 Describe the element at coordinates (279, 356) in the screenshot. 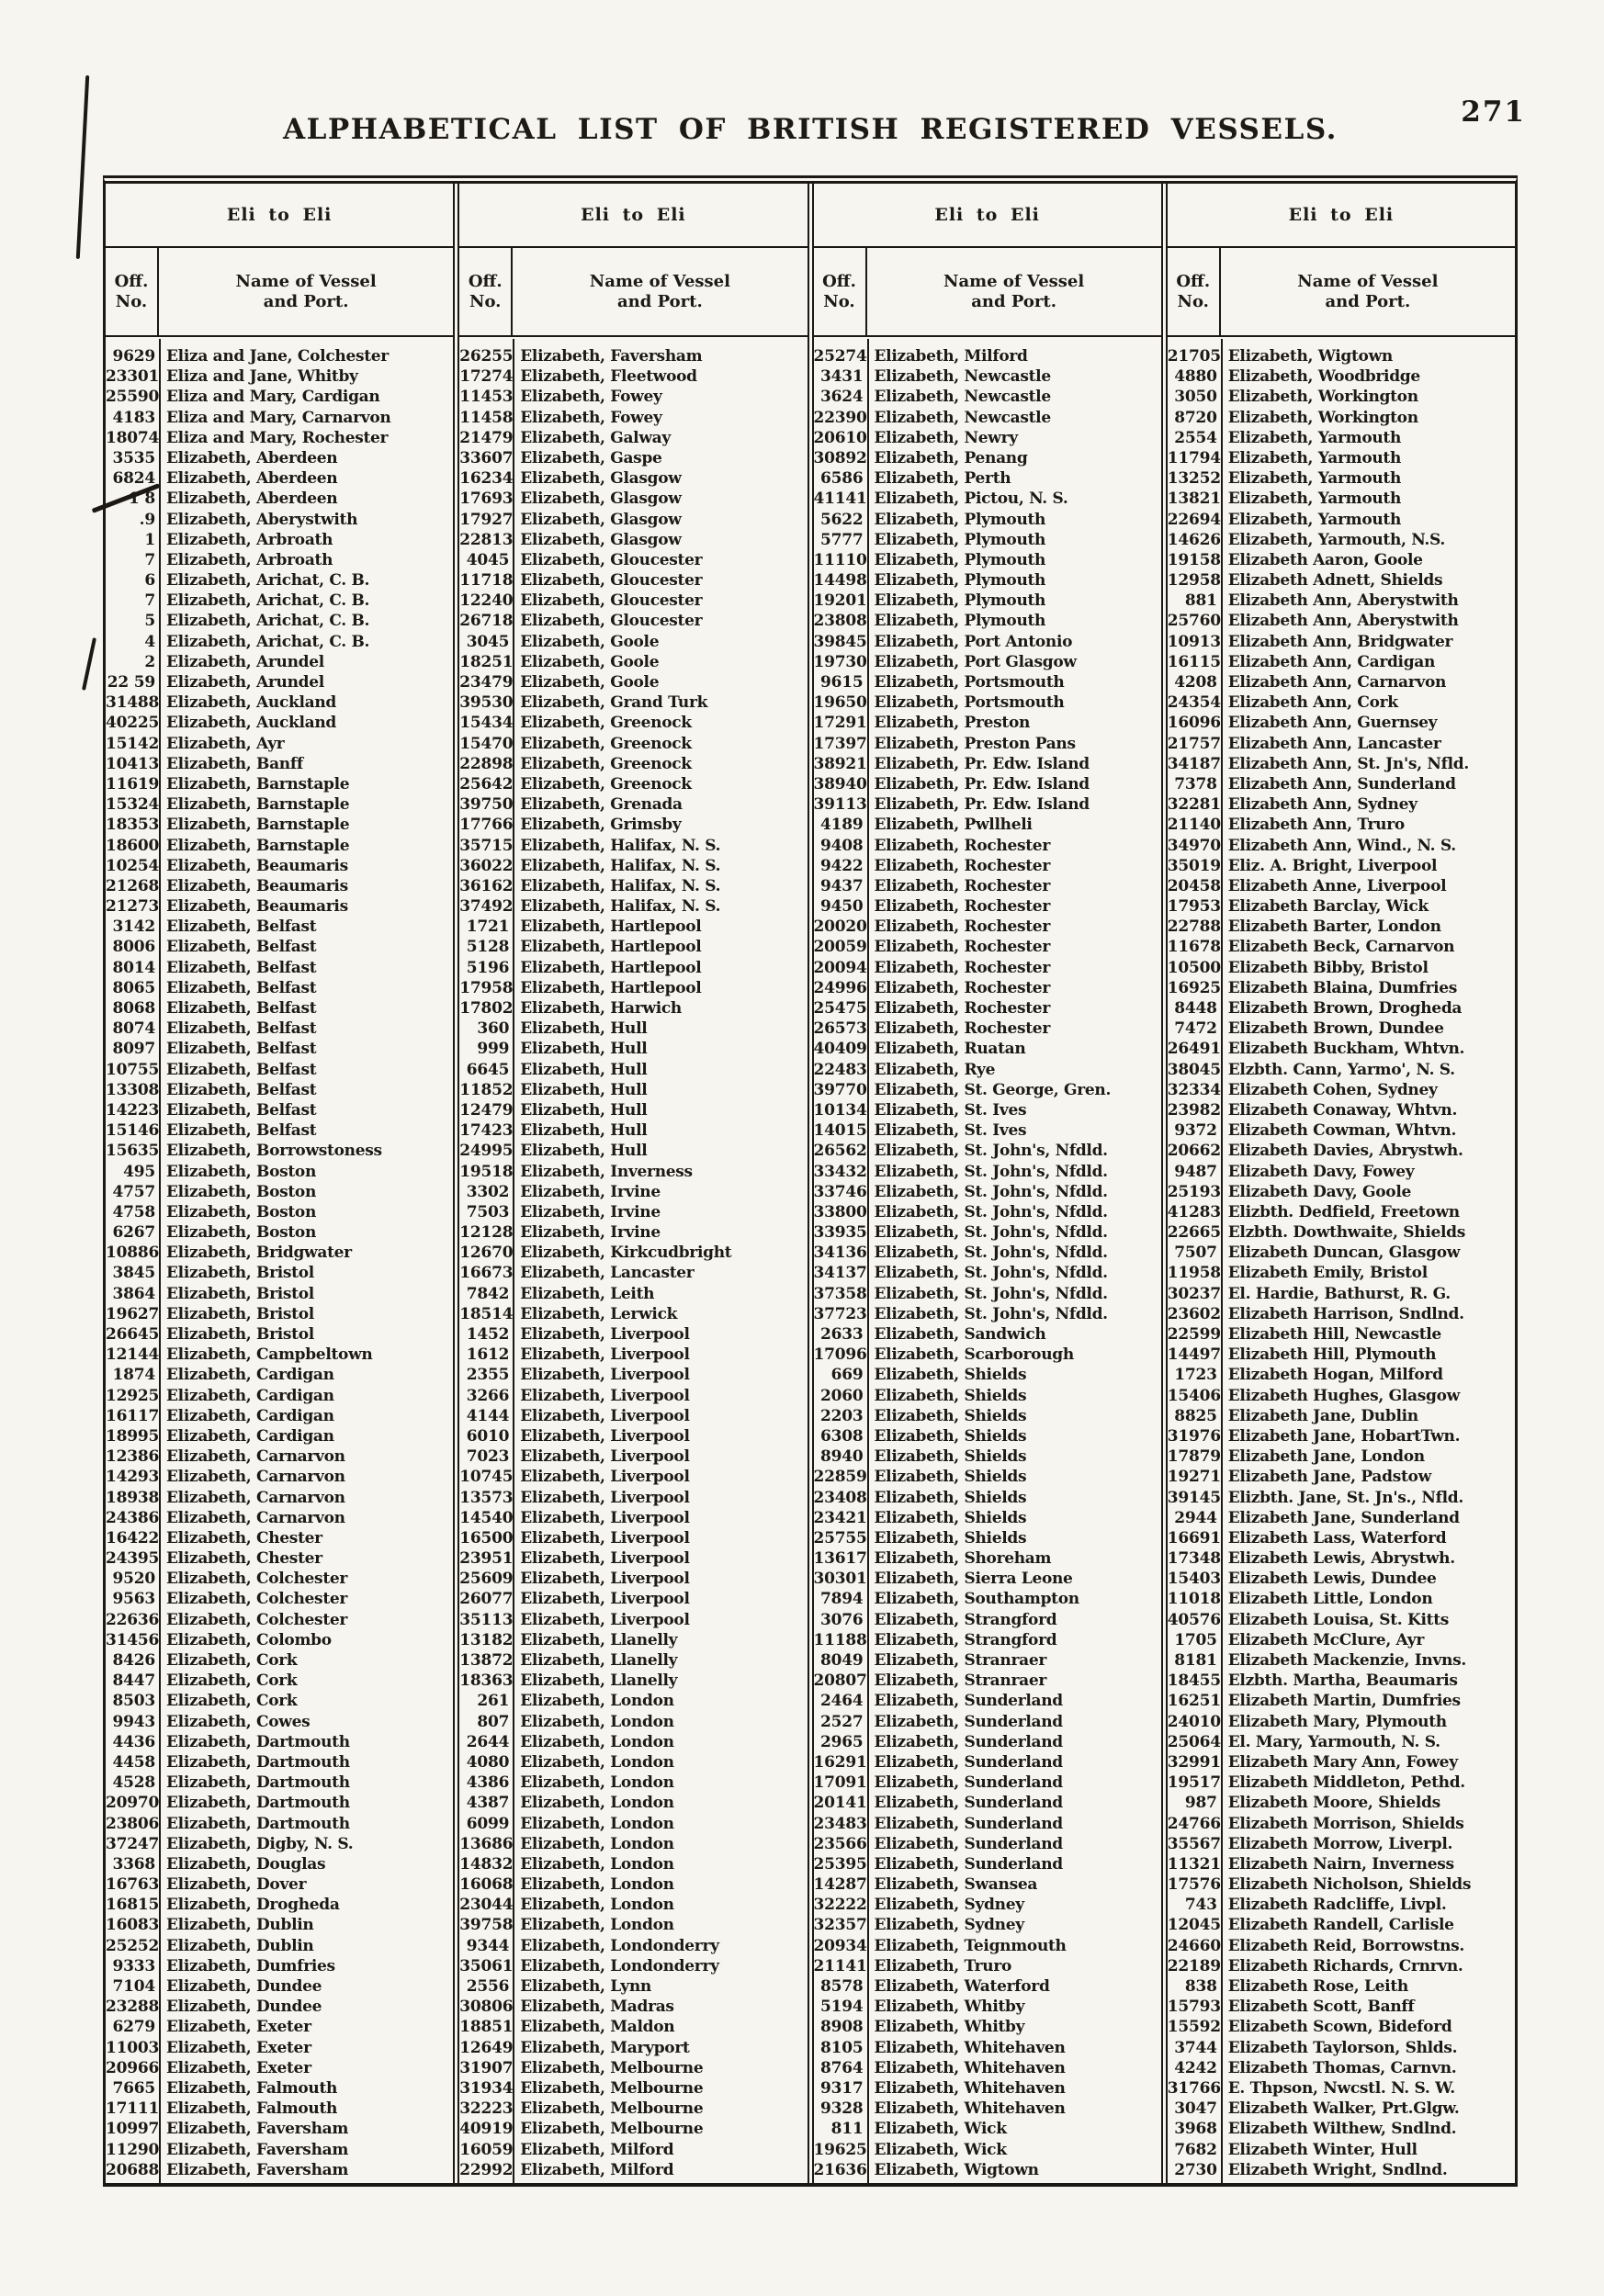

I see `table-row: 9629 Eliza and Jane, Colchester` at that location.